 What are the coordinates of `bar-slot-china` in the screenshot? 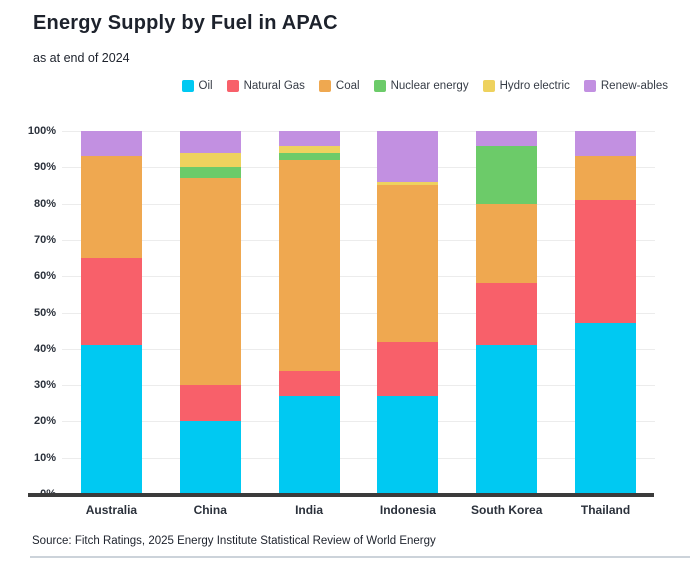 It's located at (210, 312).